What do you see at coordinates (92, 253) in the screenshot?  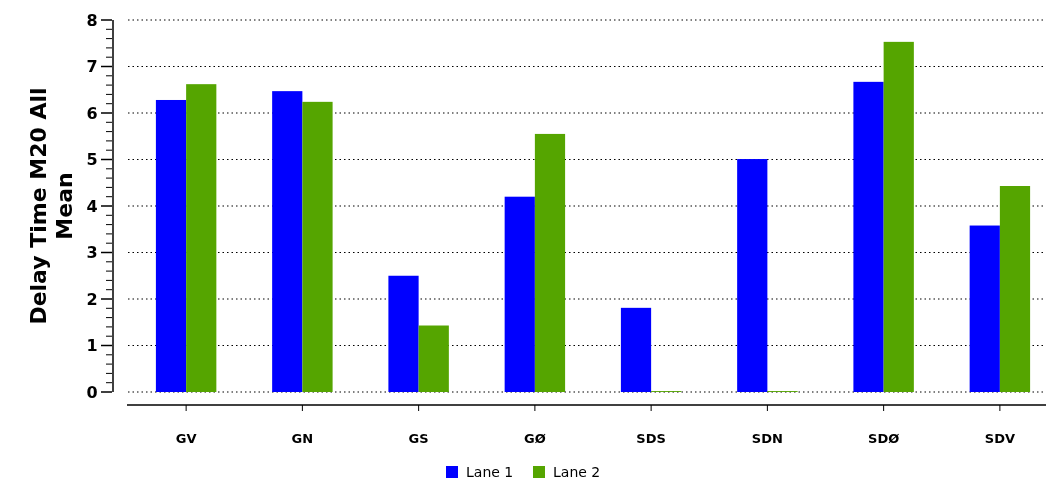 I see `y-tick-label: 3` at bounding box center [92, 253].